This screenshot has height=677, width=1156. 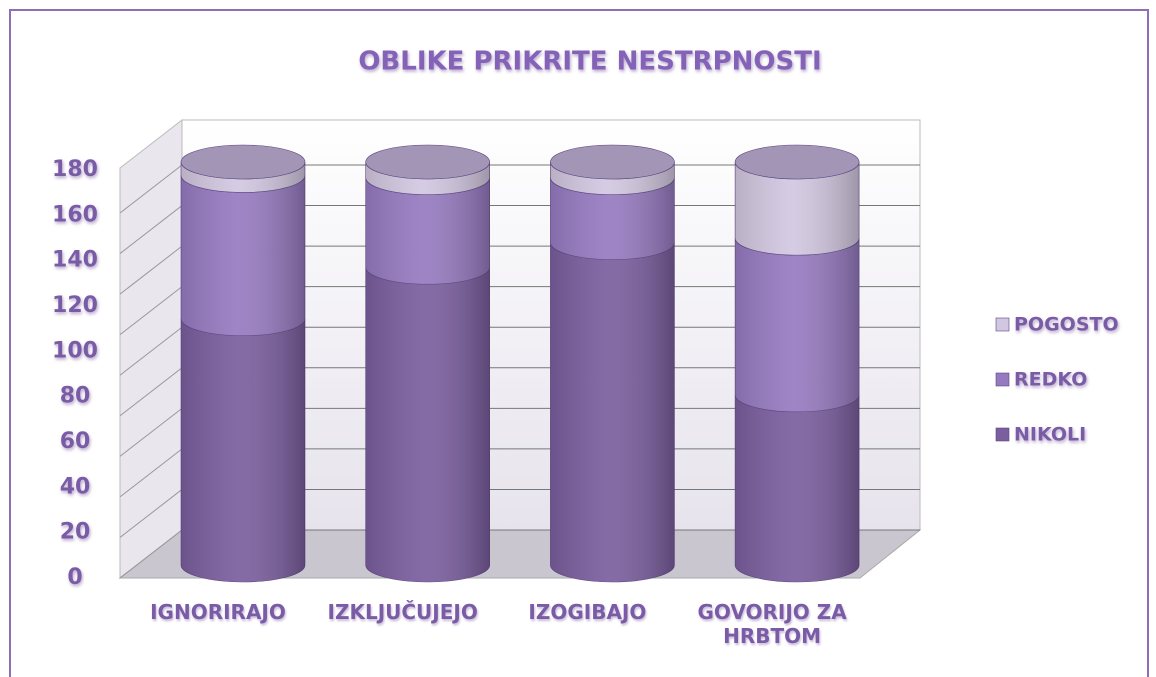 I want to click on chart-title: OBLIKE PRIKRITE NESTRPNOSTI, so click(x=589, y=62).